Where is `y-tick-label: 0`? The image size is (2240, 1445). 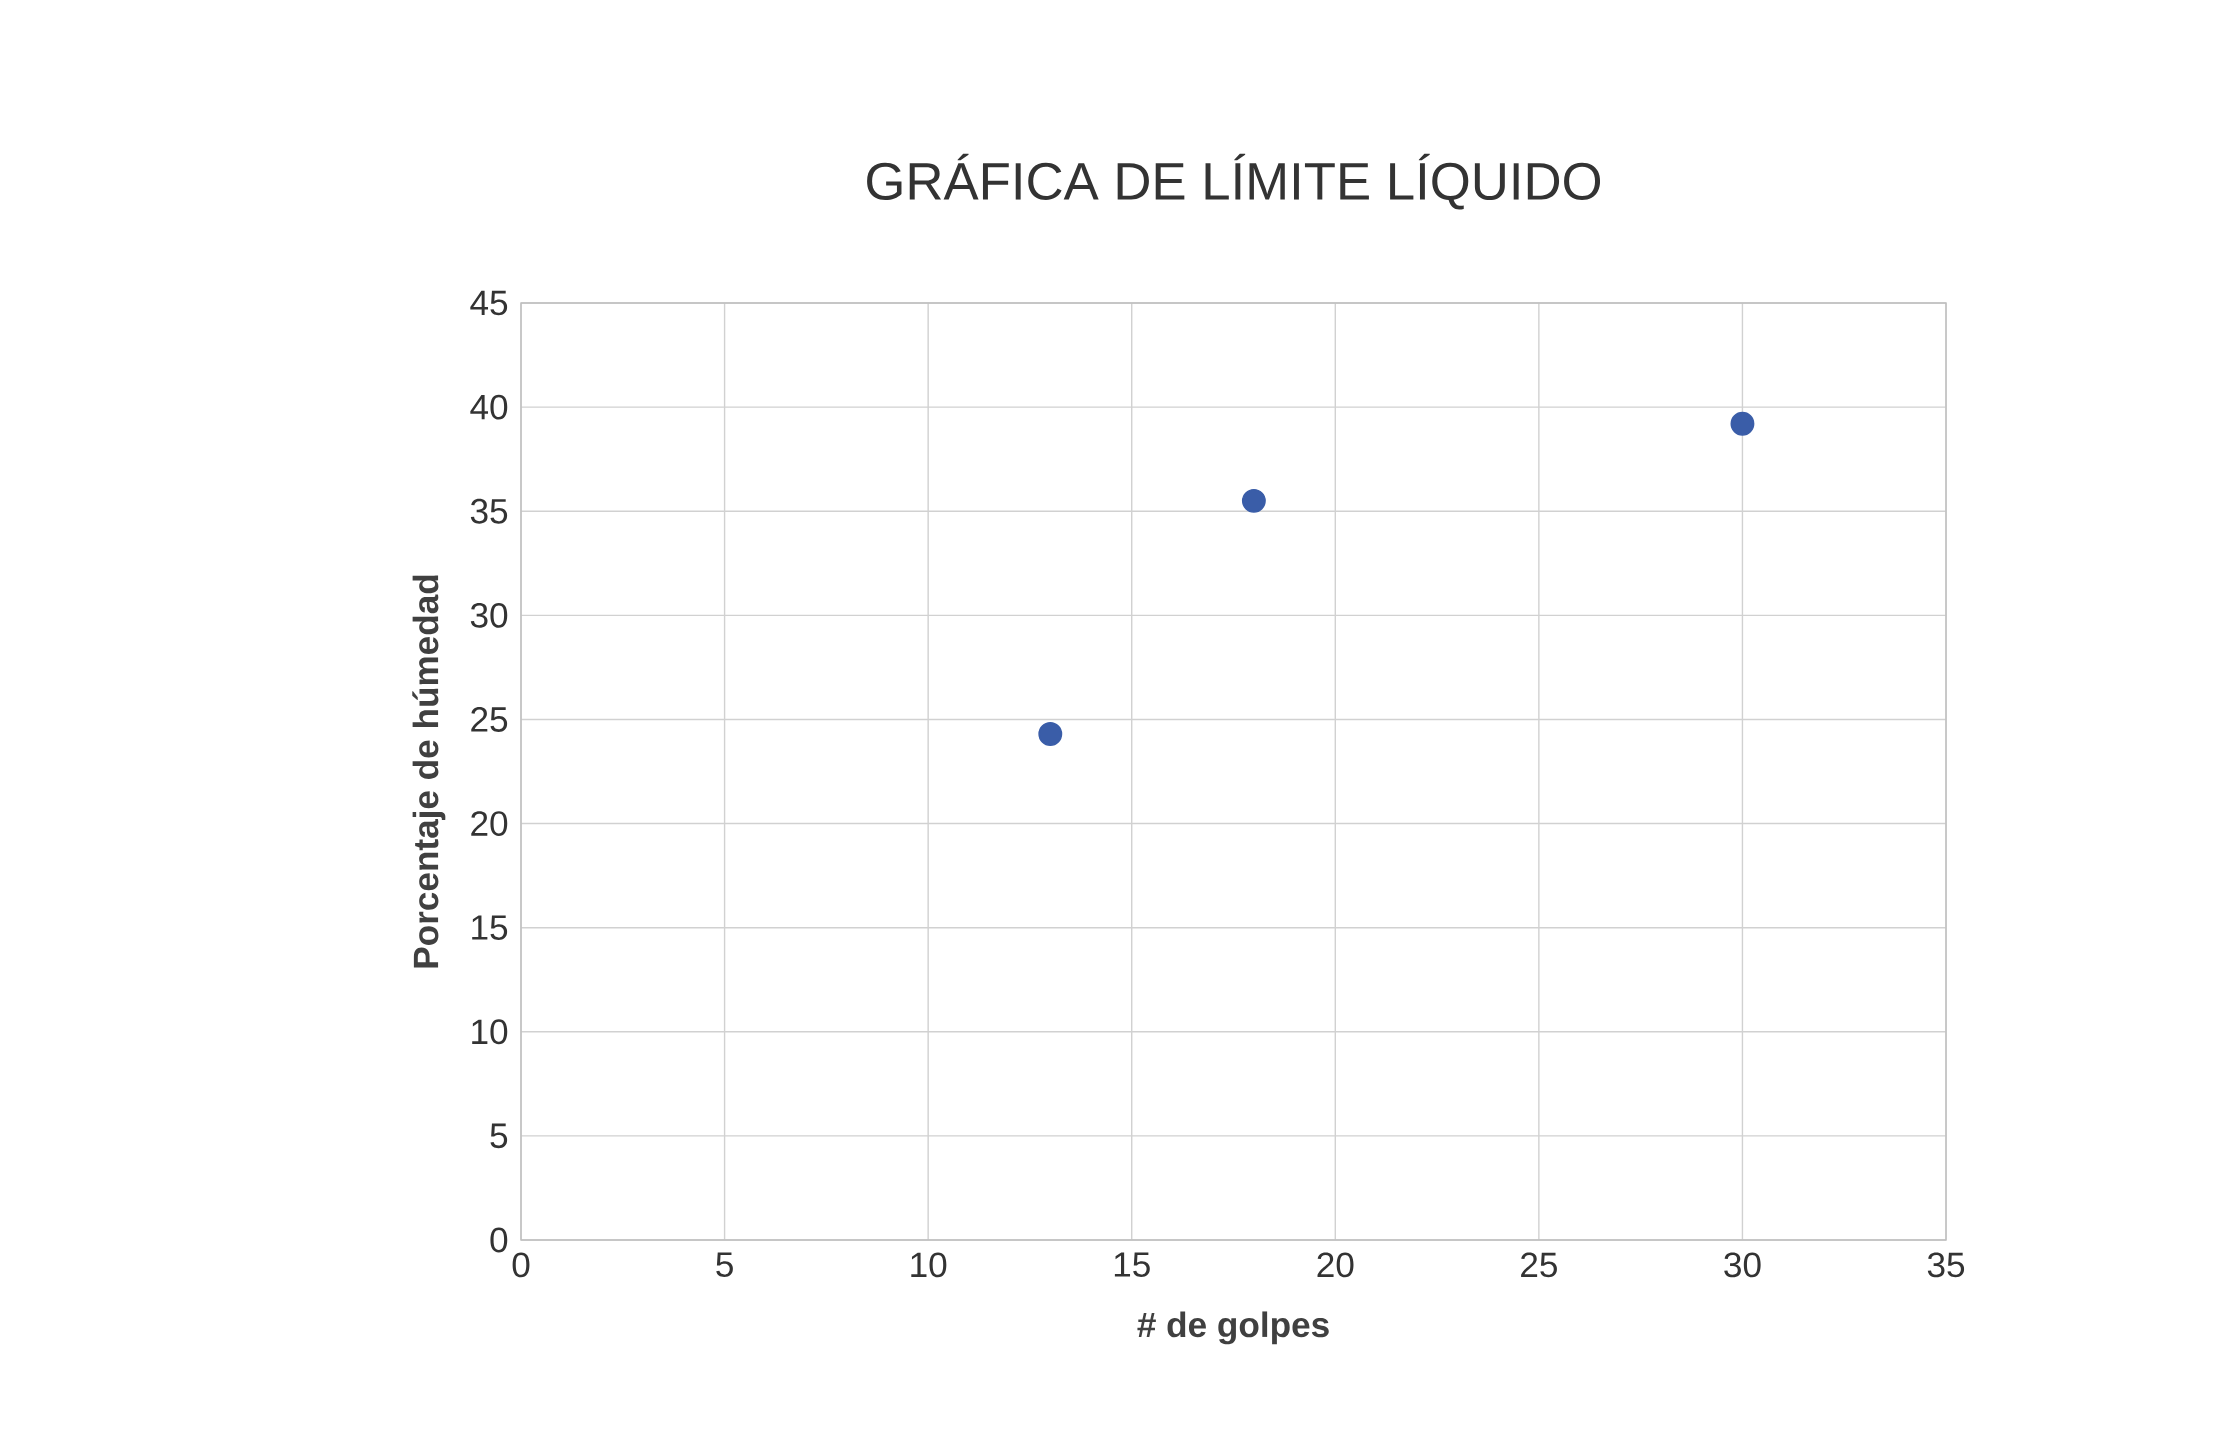 y-tick-label: 0 is located at coordinates (499, 1240).